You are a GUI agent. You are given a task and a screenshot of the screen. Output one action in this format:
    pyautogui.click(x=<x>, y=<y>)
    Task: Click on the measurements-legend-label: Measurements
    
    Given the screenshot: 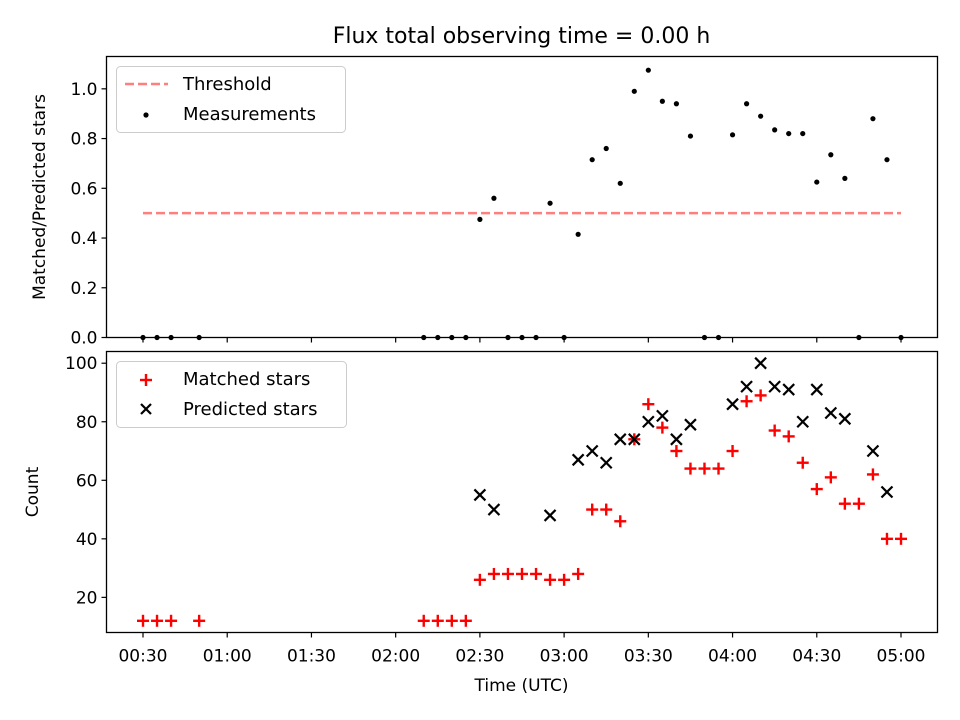 What is the action you would take?
    pyautogui.click(x=249, y=114)
    